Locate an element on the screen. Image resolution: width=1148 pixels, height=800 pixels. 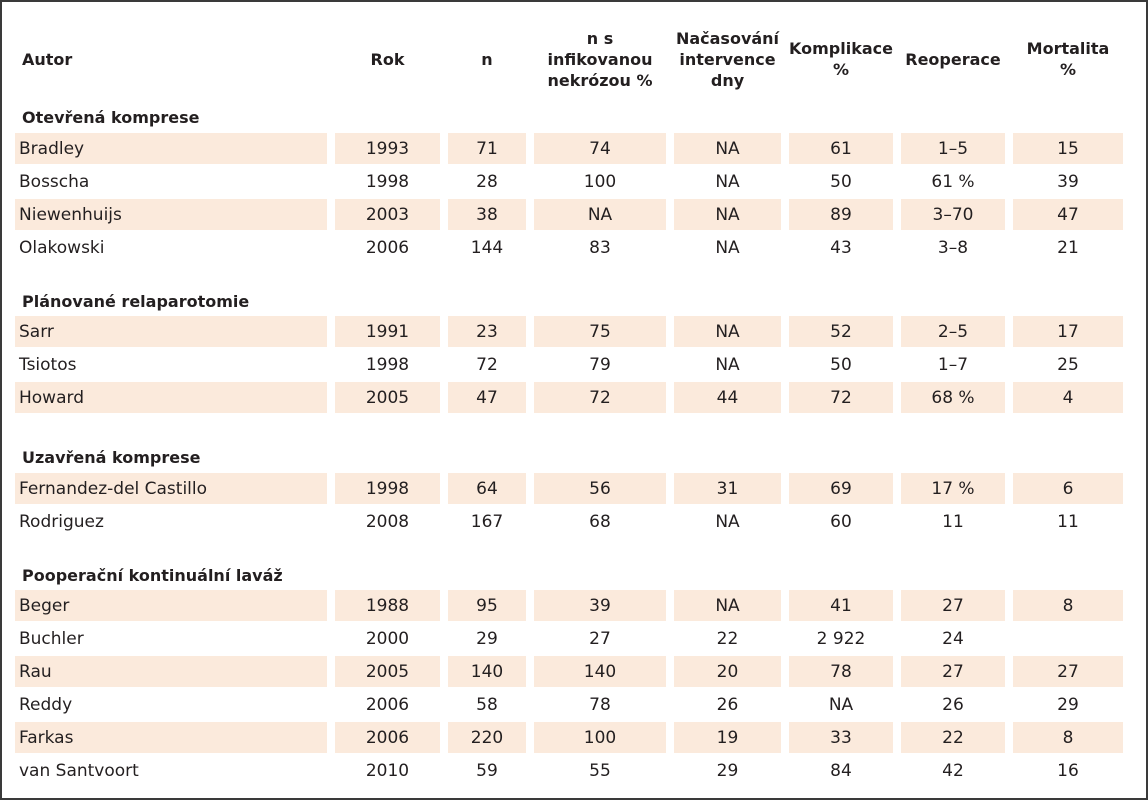
table-cell-infected-necrosis: 68 is located at coordinates (600, 521).